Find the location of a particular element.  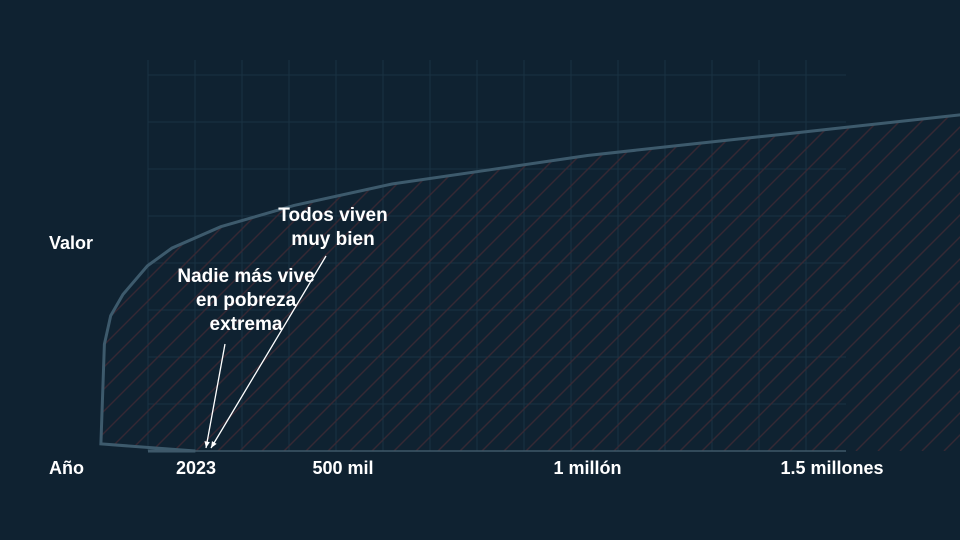

x-tick-label: 2023 is located at coordinates (196, 468).